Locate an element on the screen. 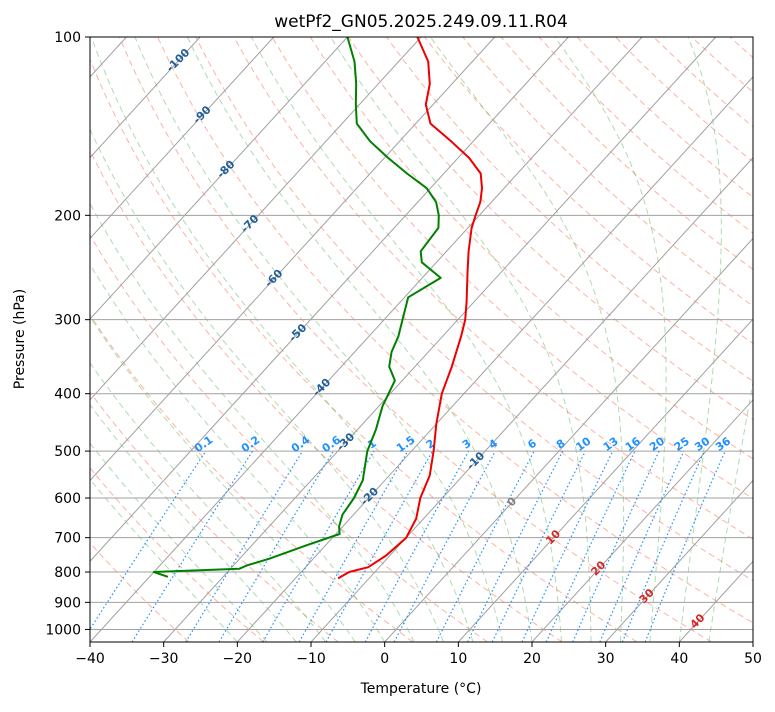 This screenshot has height=712, width=775. chart-title: wetPf2_GN05.2025.249.09.11.R04 is located at coordinates (421, 22).